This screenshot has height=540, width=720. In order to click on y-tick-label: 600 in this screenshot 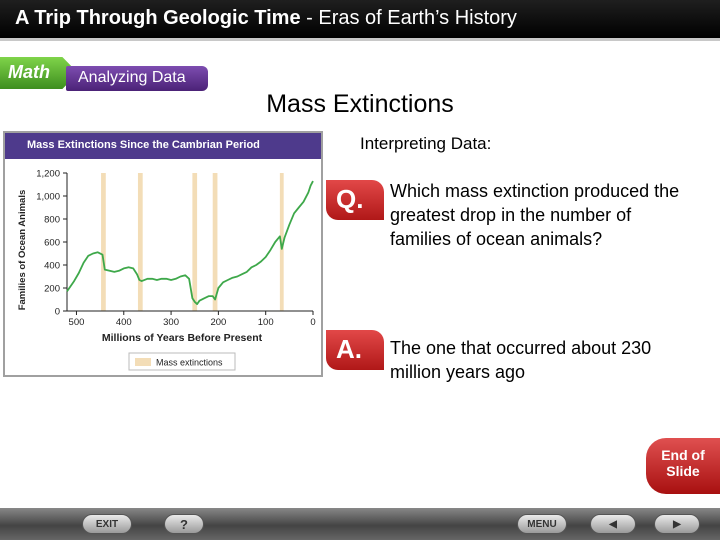, I will do `click(52, 243)`.